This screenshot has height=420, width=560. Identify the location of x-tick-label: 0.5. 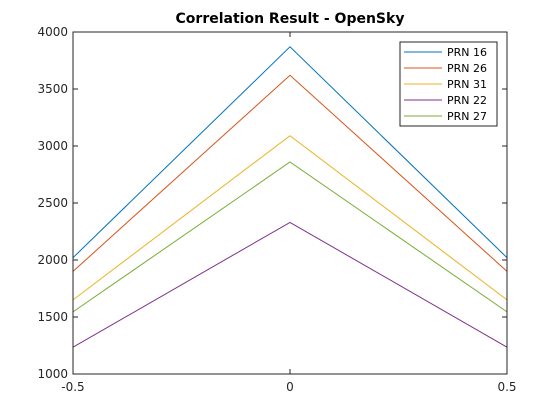
(506, 387).